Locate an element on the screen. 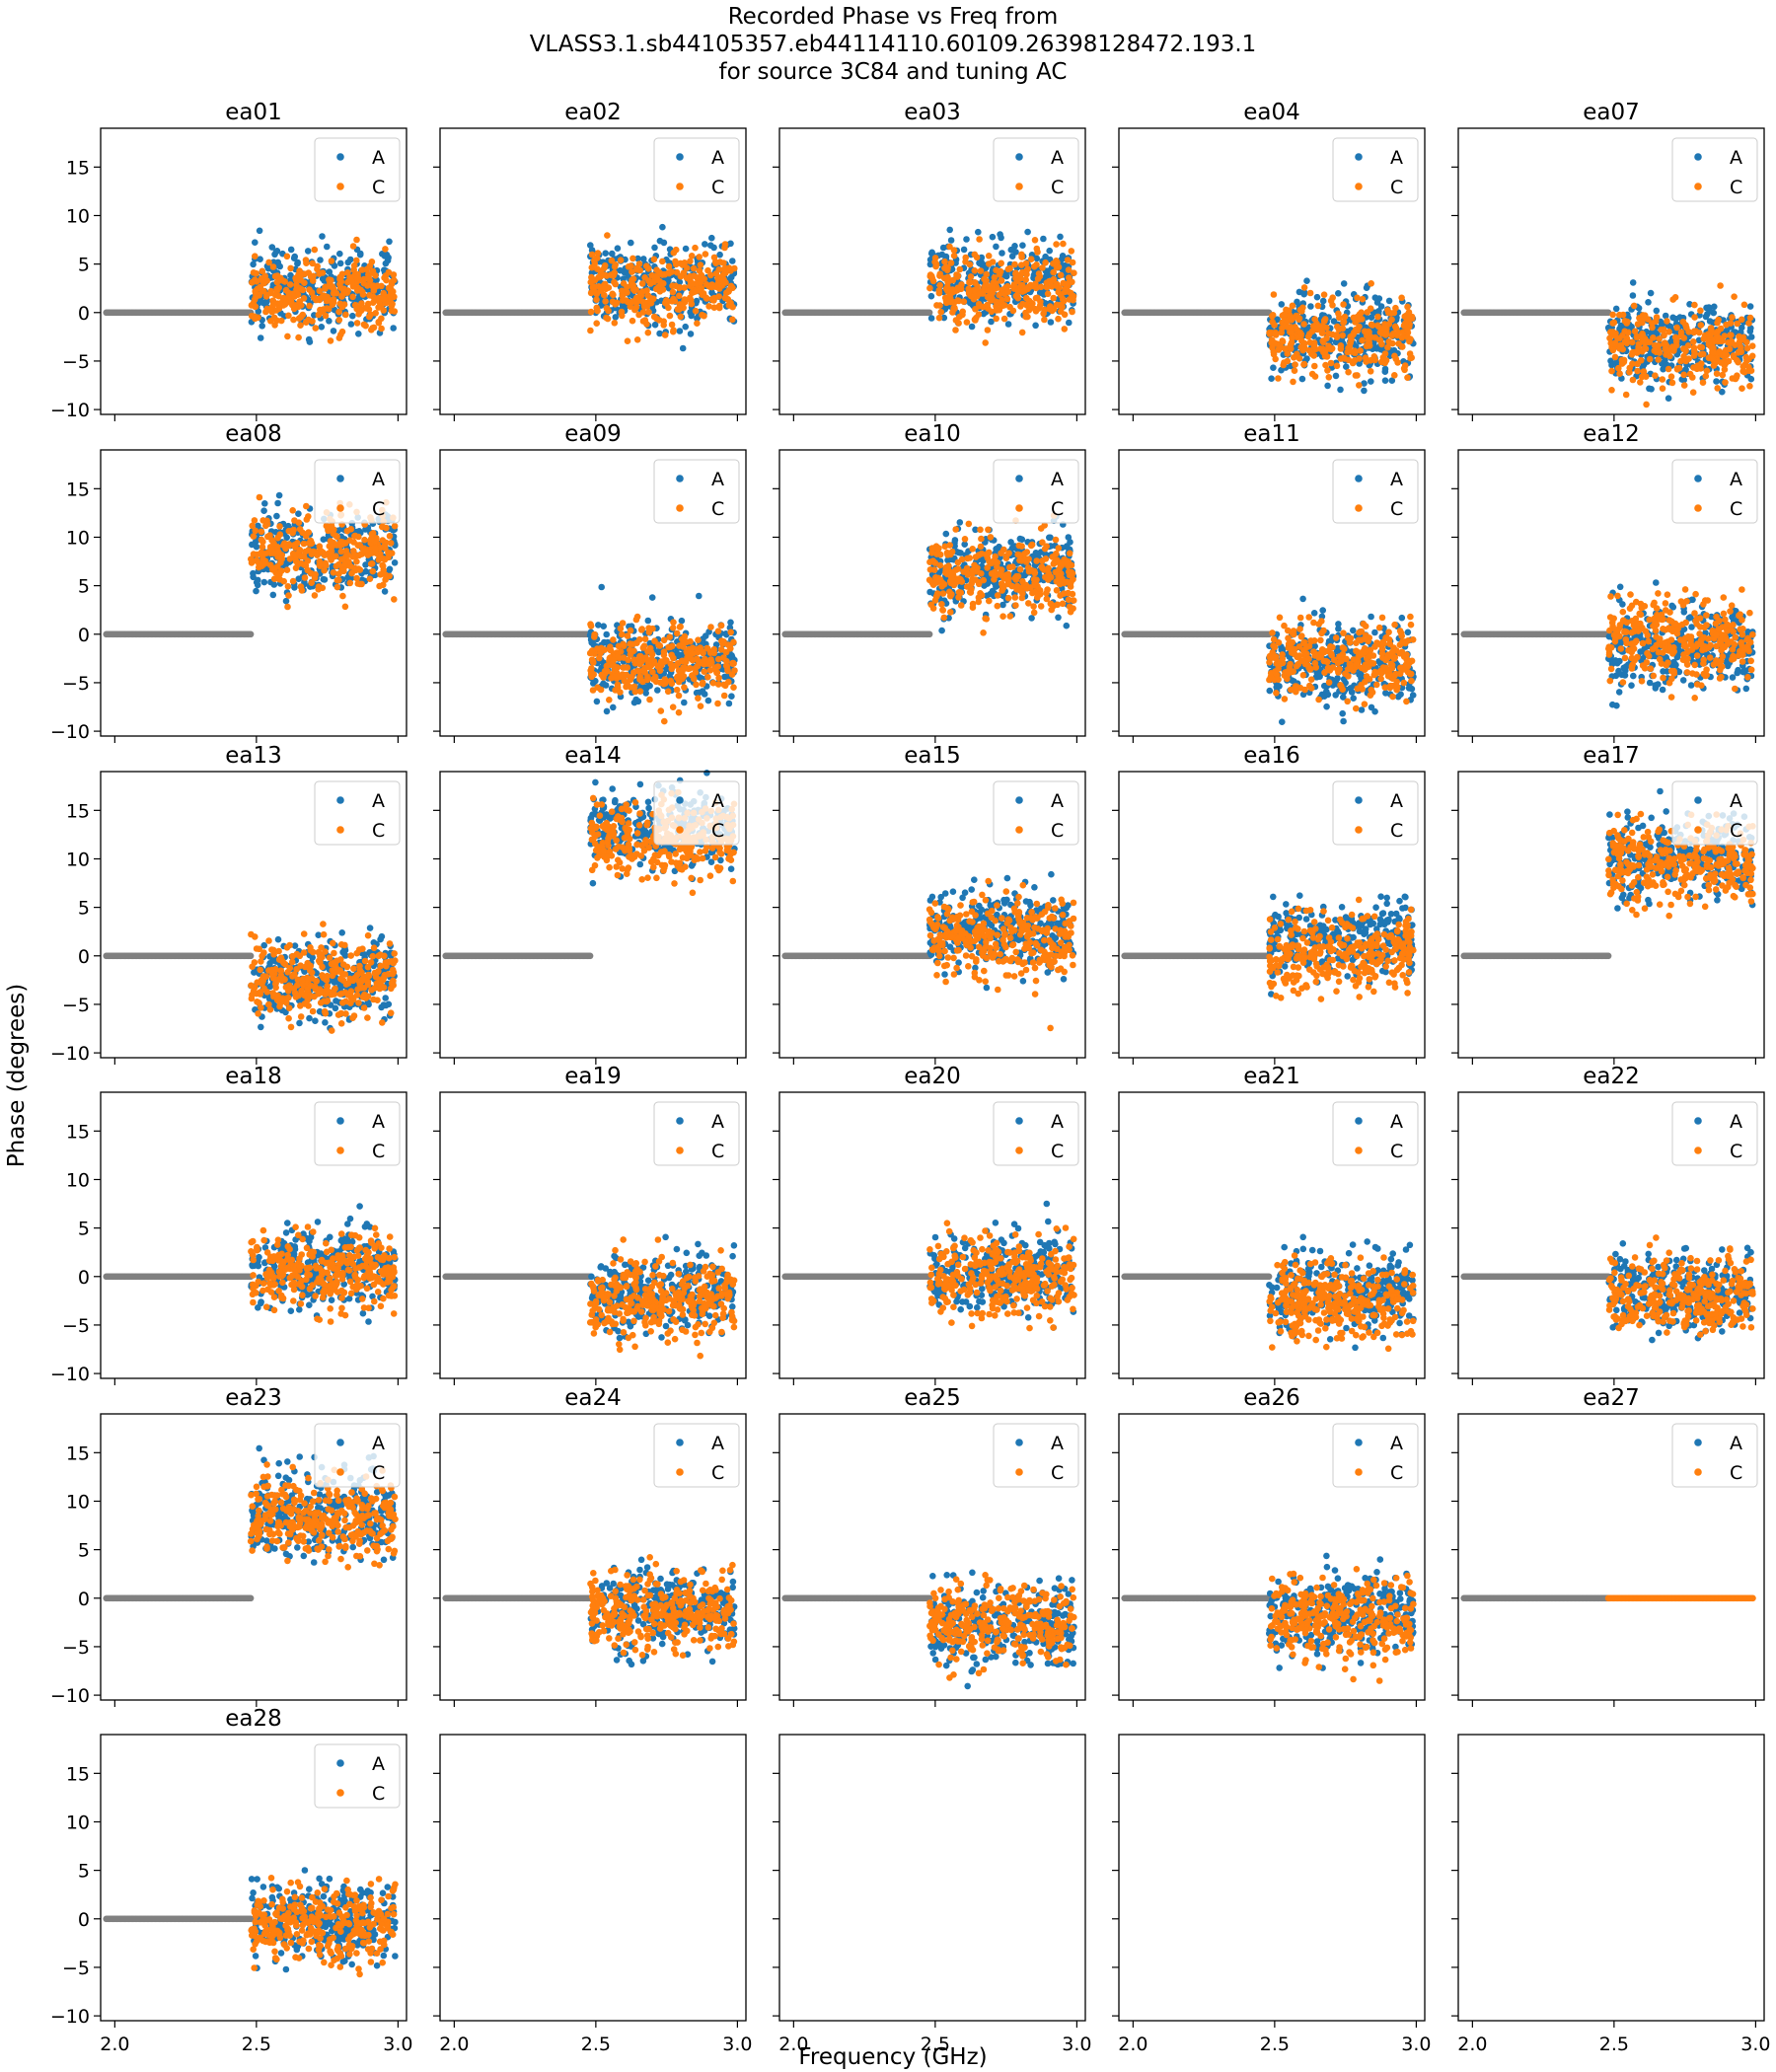 This screenshot has width=1776, height=2072. legend-marker-C is located at coordinates (340, 187).